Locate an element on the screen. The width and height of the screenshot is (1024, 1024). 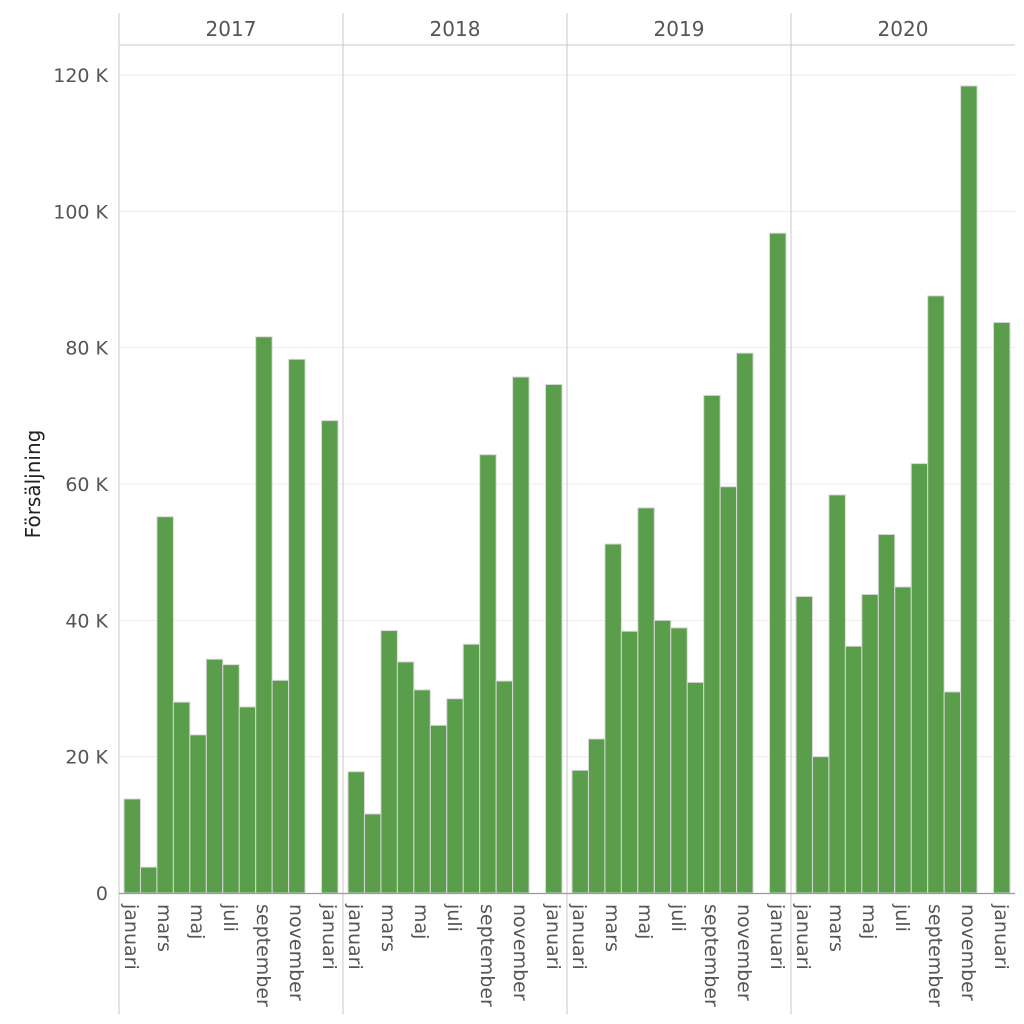
bar-2019-april is located at coordinates (629, 762).